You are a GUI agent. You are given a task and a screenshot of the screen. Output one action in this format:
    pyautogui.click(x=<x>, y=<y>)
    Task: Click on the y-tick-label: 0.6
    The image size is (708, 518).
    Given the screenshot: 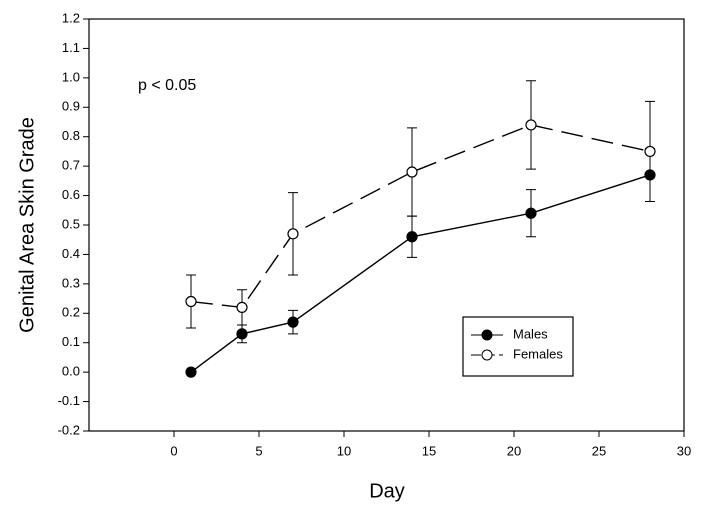 What is the action you would take?
    pyautogui.click(x=71, y=194)
    